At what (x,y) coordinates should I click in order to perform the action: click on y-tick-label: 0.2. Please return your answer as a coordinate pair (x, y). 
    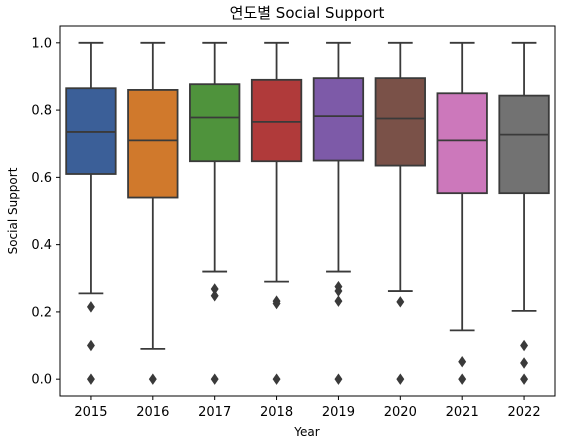
    Looking at the image, I should click on (41, 312).